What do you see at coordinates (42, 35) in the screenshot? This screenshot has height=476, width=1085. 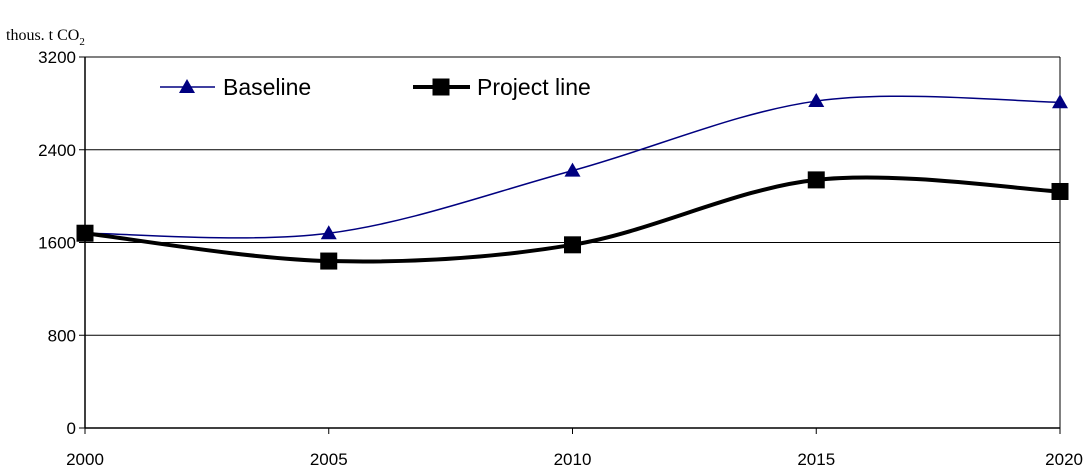 I see `y-axis-unit-main: thous. t CO` at bounding box center [42, 35].